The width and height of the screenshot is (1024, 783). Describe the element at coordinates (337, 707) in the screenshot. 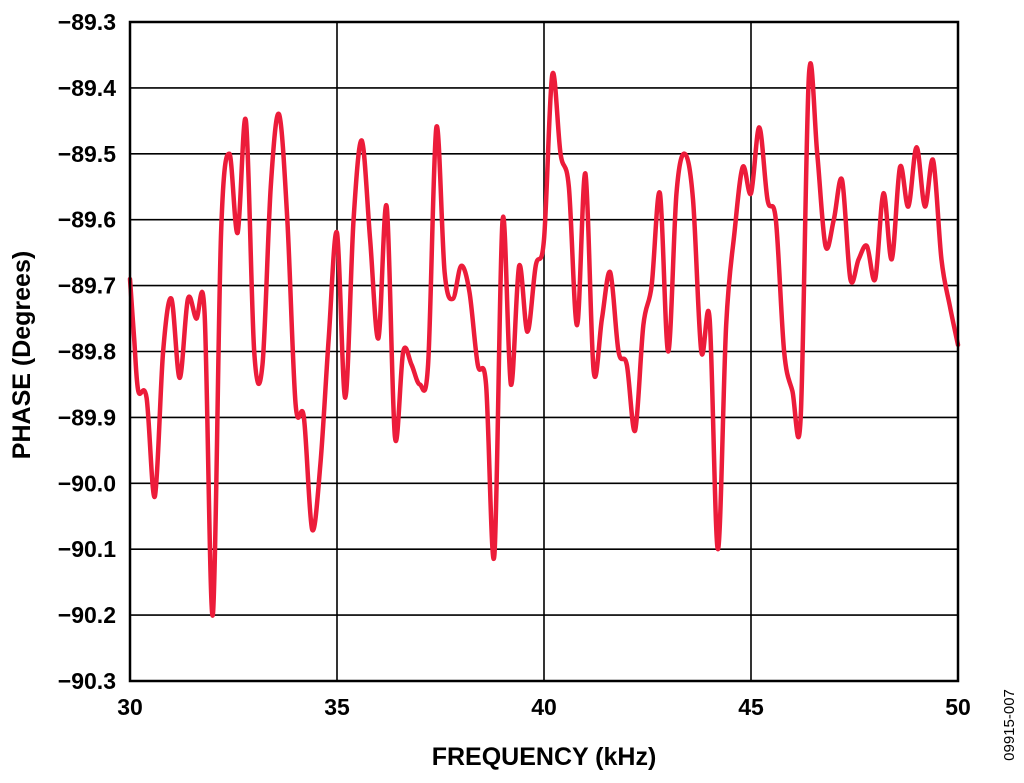

I see `x-tick-label: 35` at that location.